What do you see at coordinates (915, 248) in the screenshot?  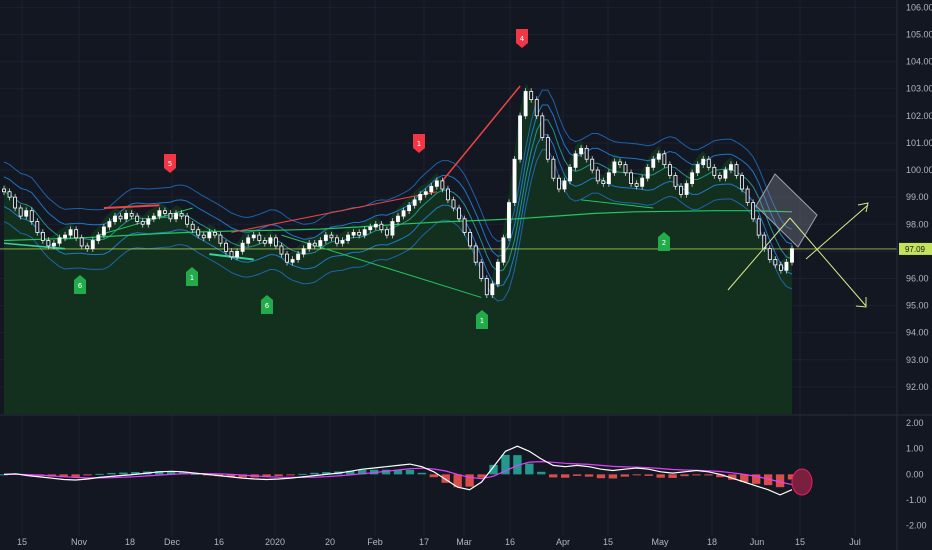 I see `price-tag` at bounding box center [915, 248].